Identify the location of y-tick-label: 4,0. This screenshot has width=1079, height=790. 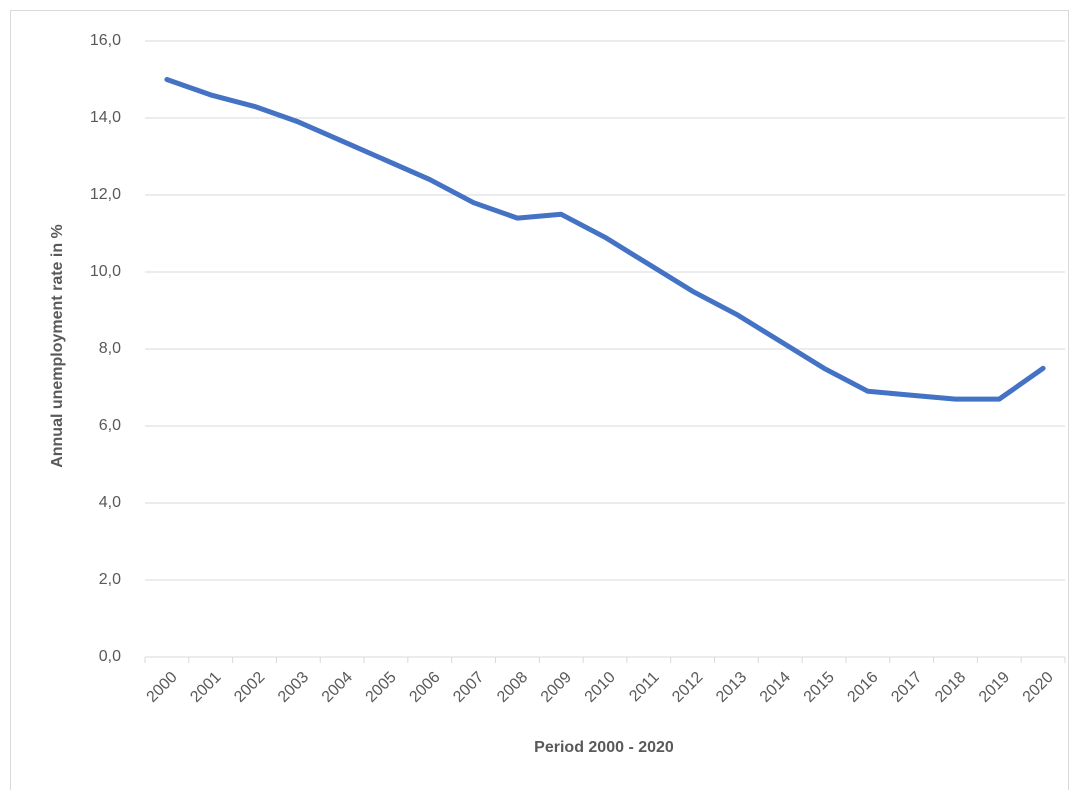
(110, 502).